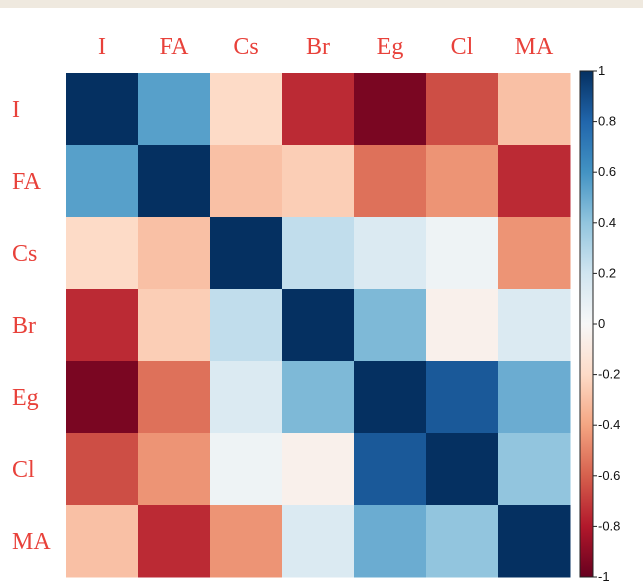 The width and height of the screenshot is (643, 581). What do you see at coordinates (604, 575) in the screenshot?
I see `colorbar-tick-label: -1` at bounding box center [604, 575].